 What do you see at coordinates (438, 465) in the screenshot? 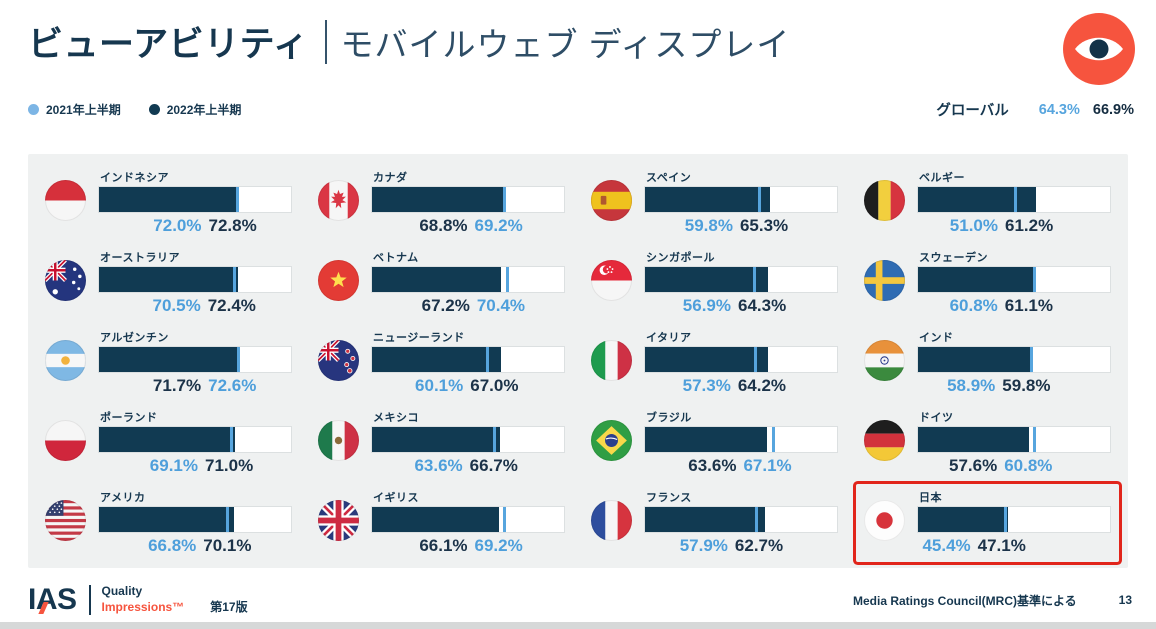
I see `value-2021: 63.6%` at bounding box center [438, 465].